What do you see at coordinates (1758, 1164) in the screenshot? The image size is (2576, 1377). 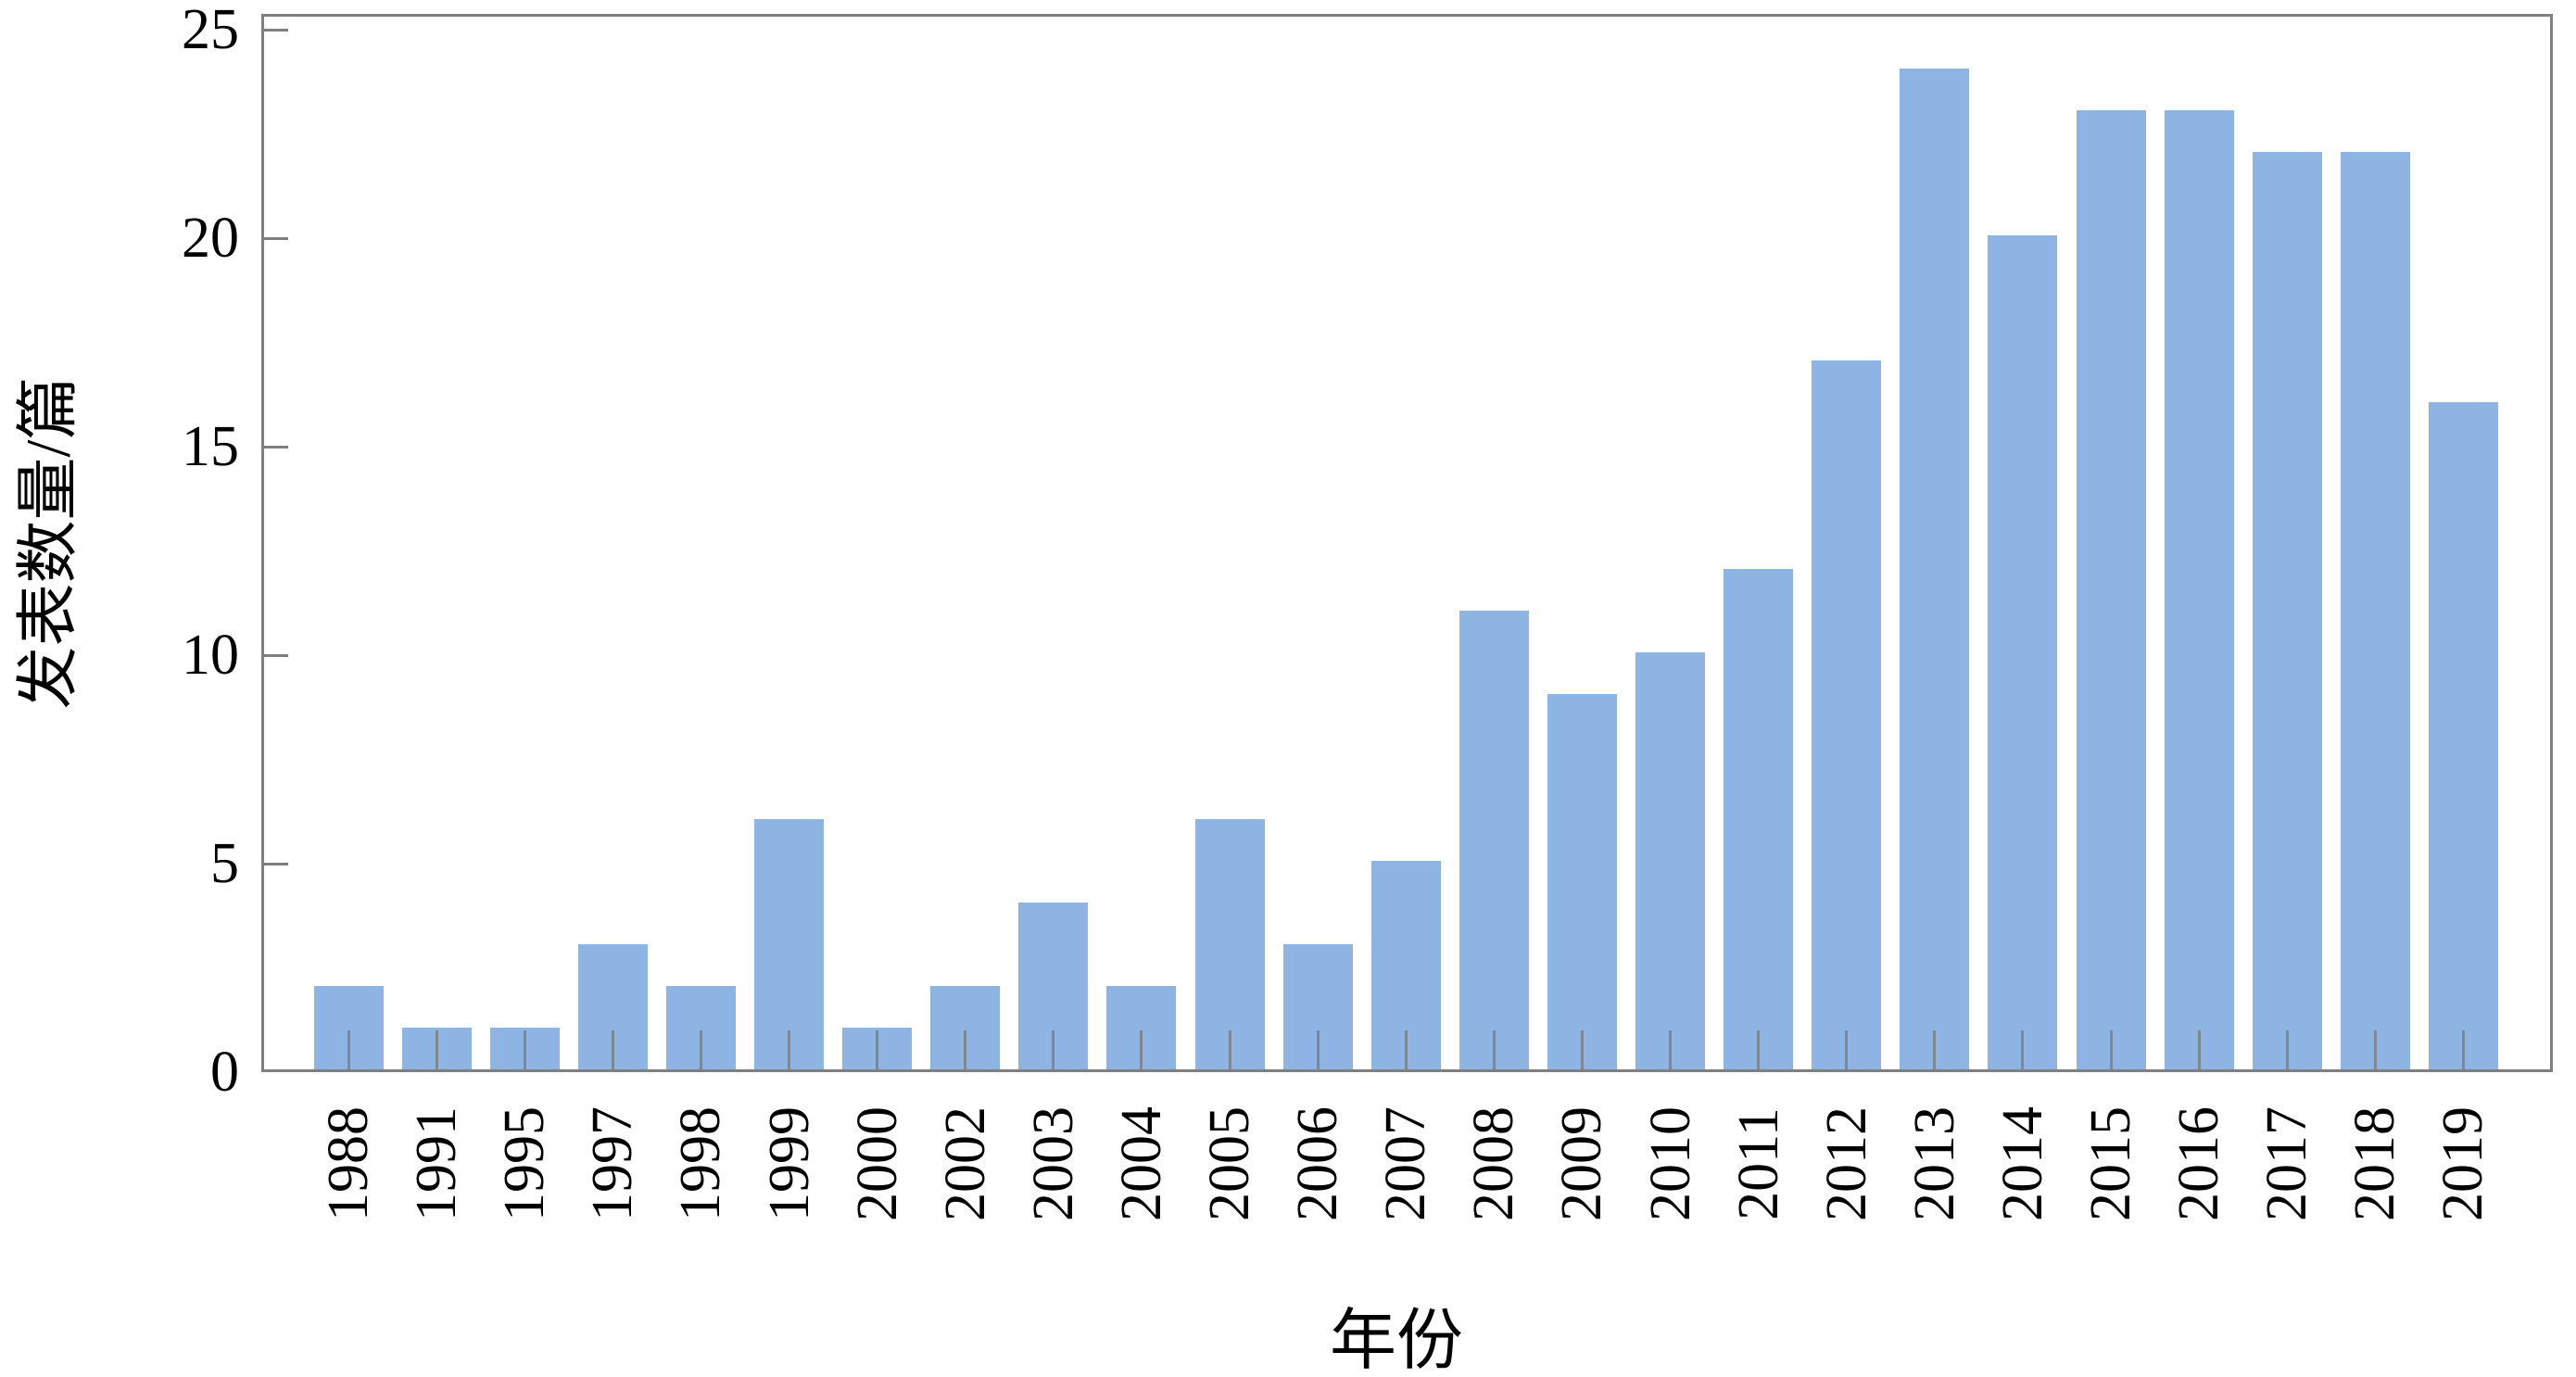 I see `x-tick-label-2011: 2011` at bounding box center [1758, 1164].